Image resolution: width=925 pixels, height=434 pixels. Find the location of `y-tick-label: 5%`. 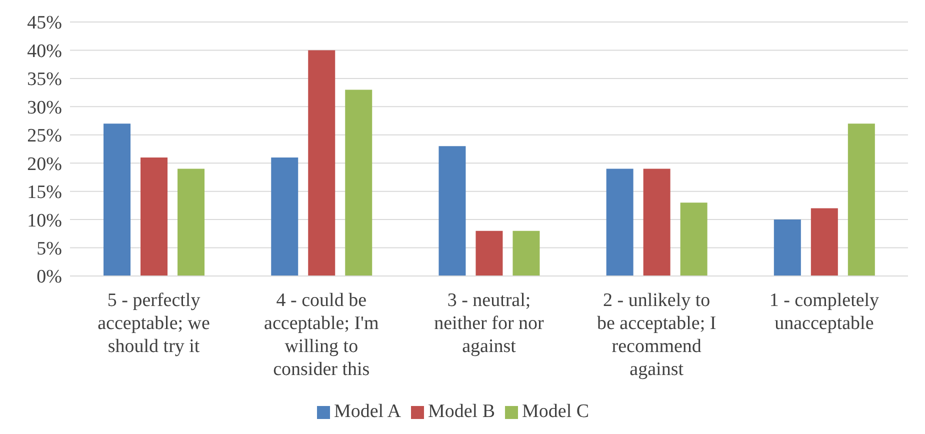

y-tick-label: 5% is located at coordinates (49, 249).